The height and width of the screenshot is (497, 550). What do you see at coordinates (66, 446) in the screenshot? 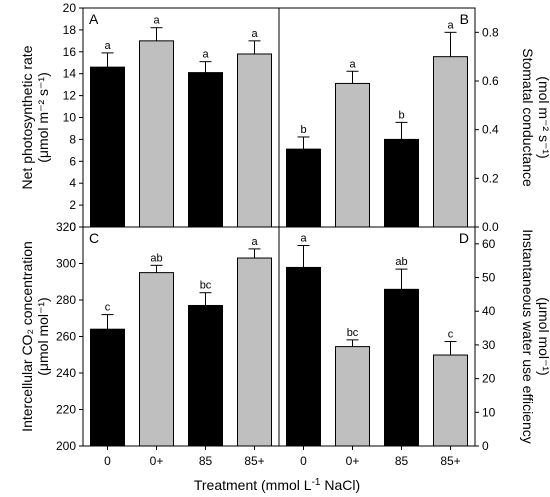
I see `y-tick-label: 200` at bounding box center [66, 446].